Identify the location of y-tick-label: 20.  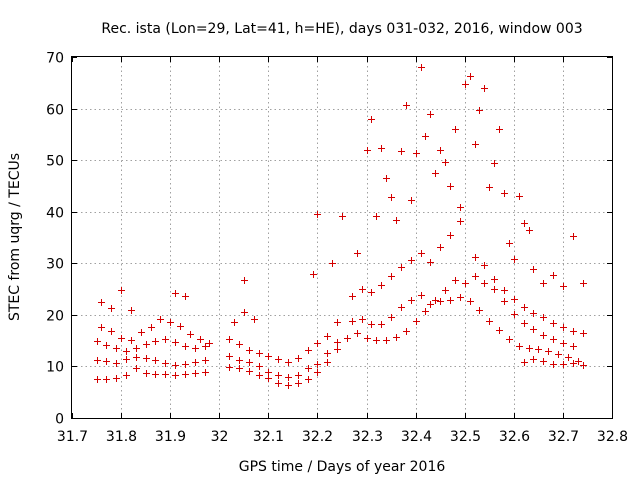
(55, 317).